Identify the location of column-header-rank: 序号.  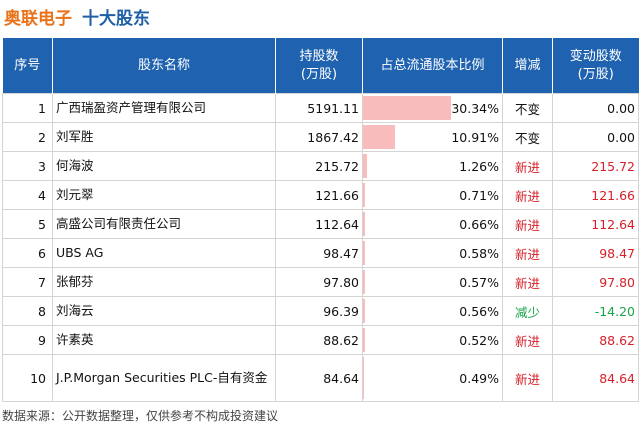
(27, 66).